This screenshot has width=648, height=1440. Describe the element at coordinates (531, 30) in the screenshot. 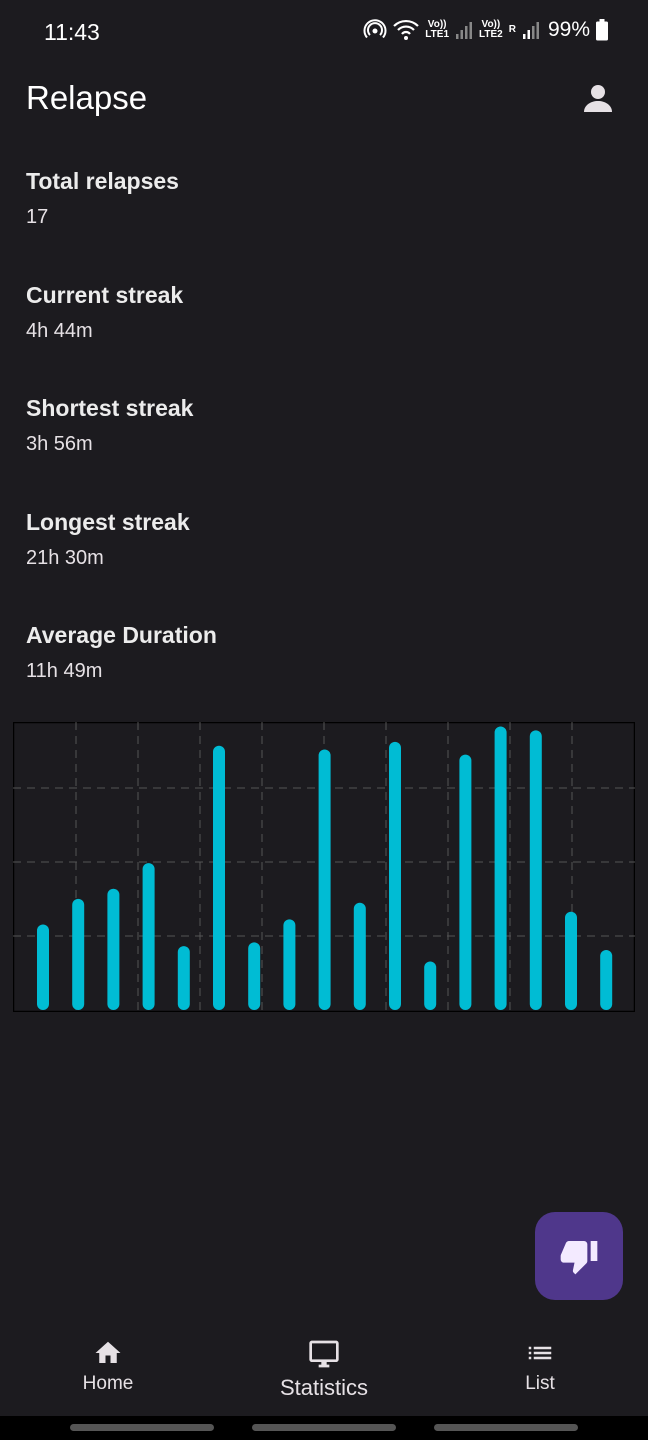

I see `signal-sim2-icon` at that location.